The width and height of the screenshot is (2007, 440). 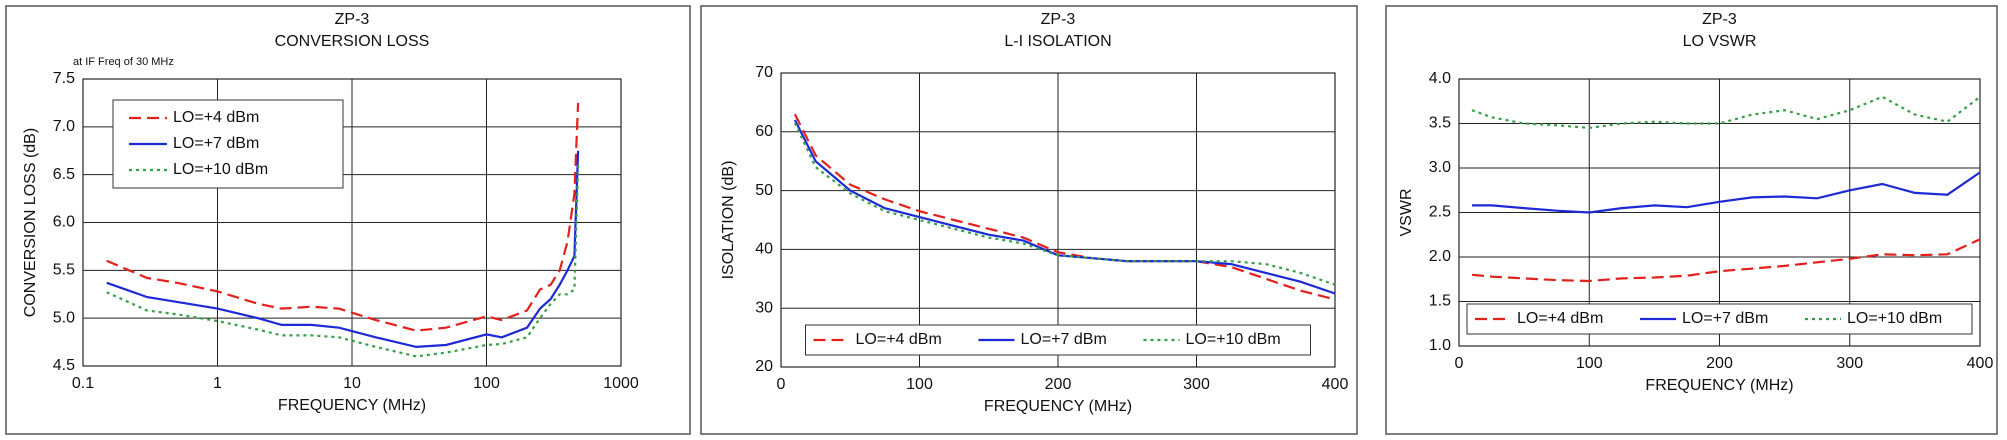 What do you see at coordinates (764, 72) in the screenshot?
I see `y-tick-label: 70` at bounding box center [764, 72].